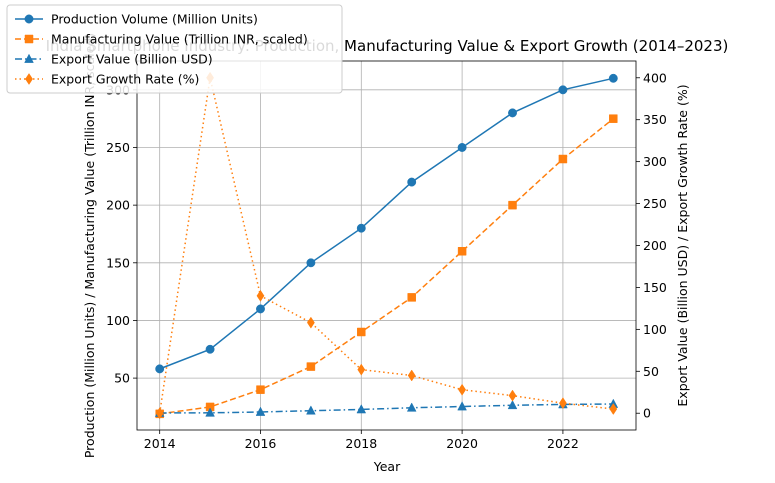 The height and width of the screenshot is (483, 775). Describe the element at coordinates (118, 320) in the screenshot. I see `left-y-tick-label: 100` at that location.